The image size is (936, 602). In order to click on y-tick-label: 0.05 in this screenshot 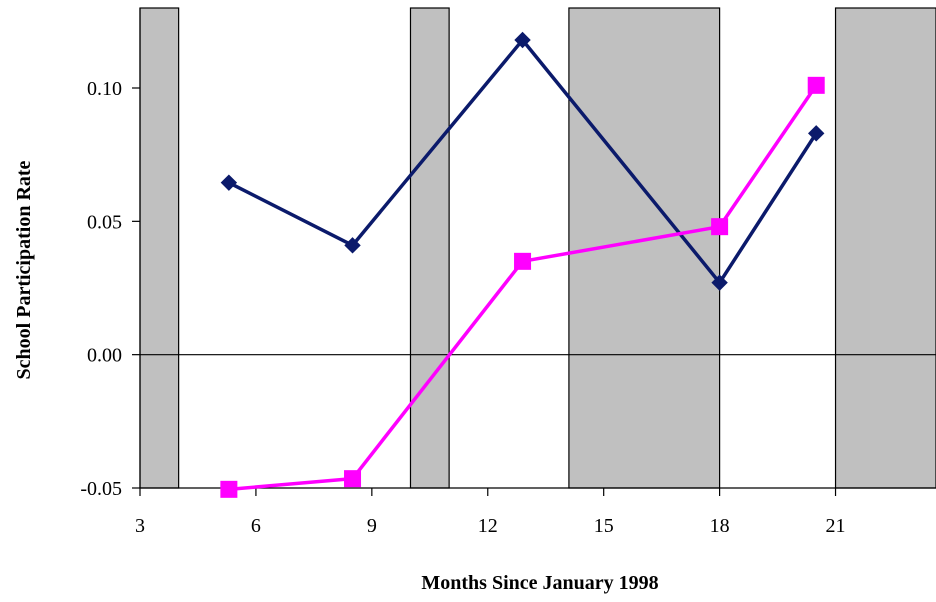, I will do `click(104, 222)`.